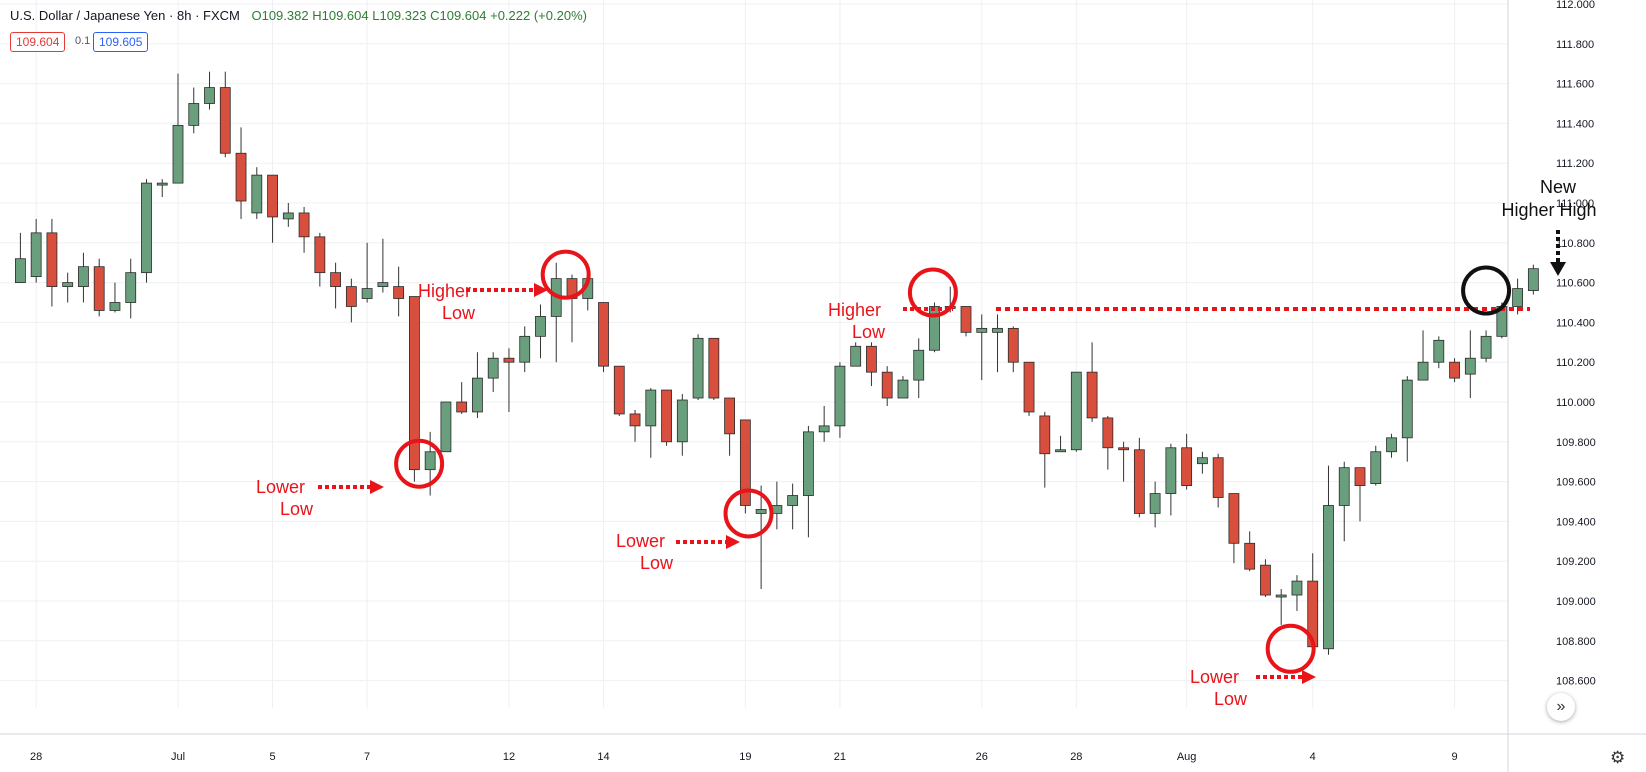 This screenshot has height=772, width=1646. What do you see at coordinates (1575, 284) in the screenshot?
I see `price-tick-label: 110.600` at bounding box center [1575, 284].